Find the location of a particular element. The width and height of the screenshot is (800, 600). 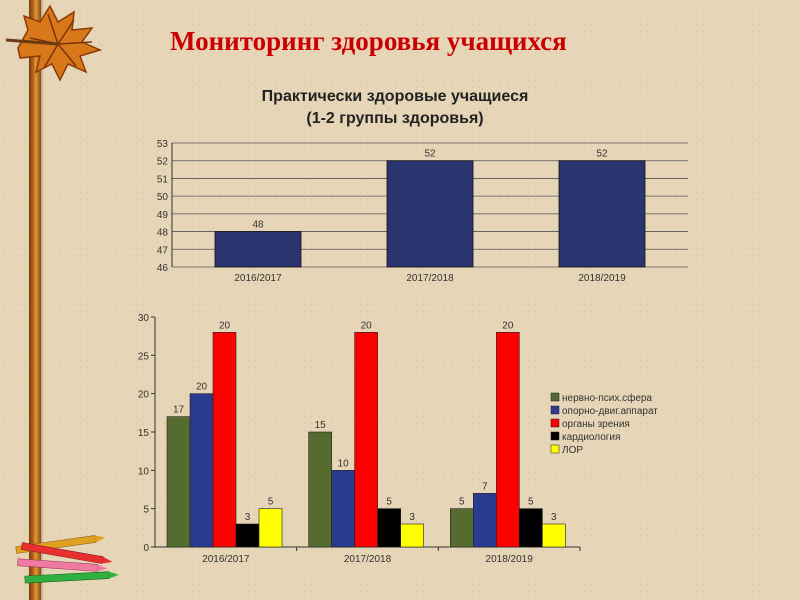

y-tick-label: 51 is located at coordinates (163, 179).